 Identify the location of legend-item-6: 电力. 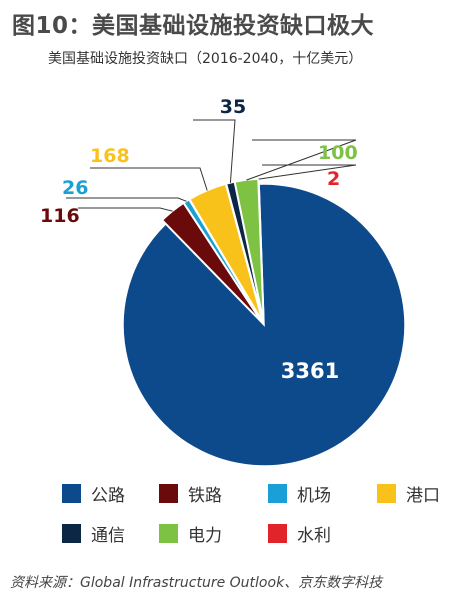
(190, 533).